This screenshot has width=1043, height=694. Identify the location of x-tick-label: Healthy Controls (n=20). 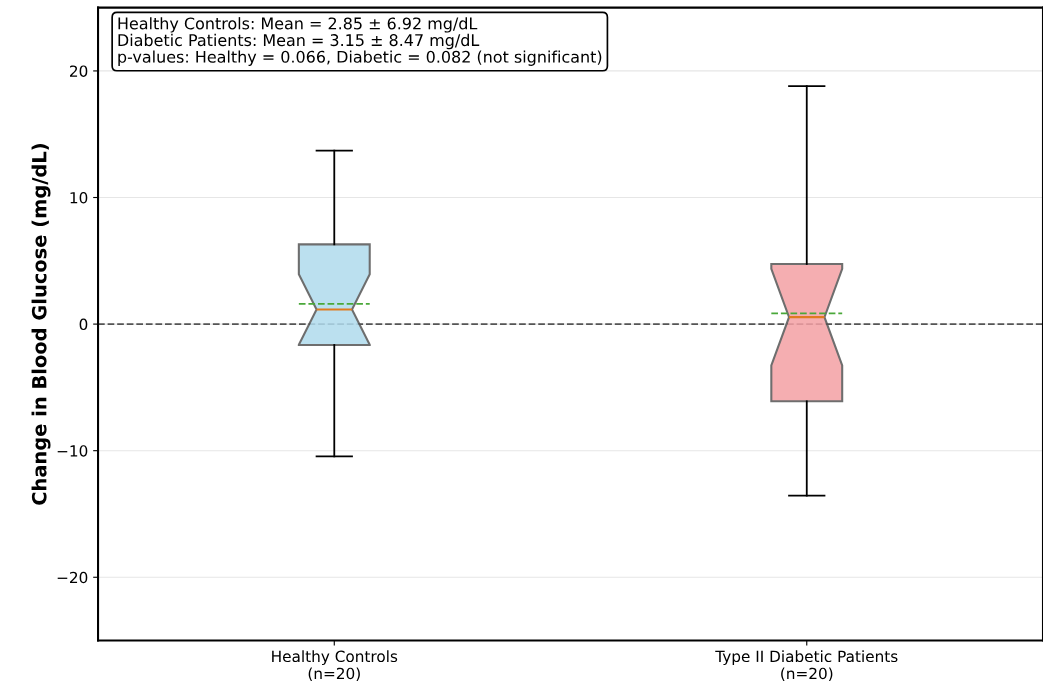
(335, 666).